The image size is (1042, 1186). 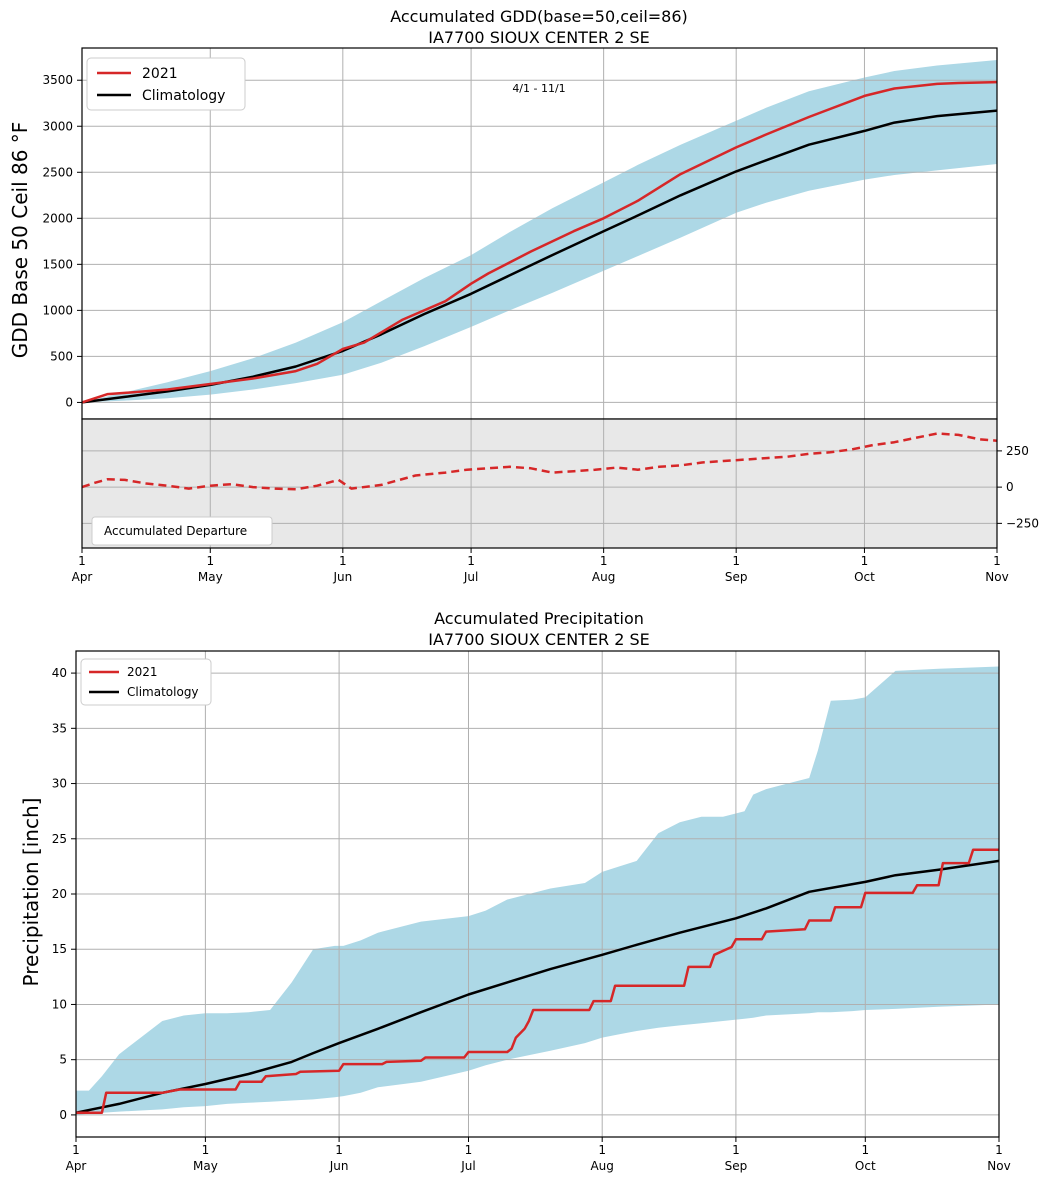 I want to click on chart1-legend-climatology: Climatology, so click(x=183, y=96).